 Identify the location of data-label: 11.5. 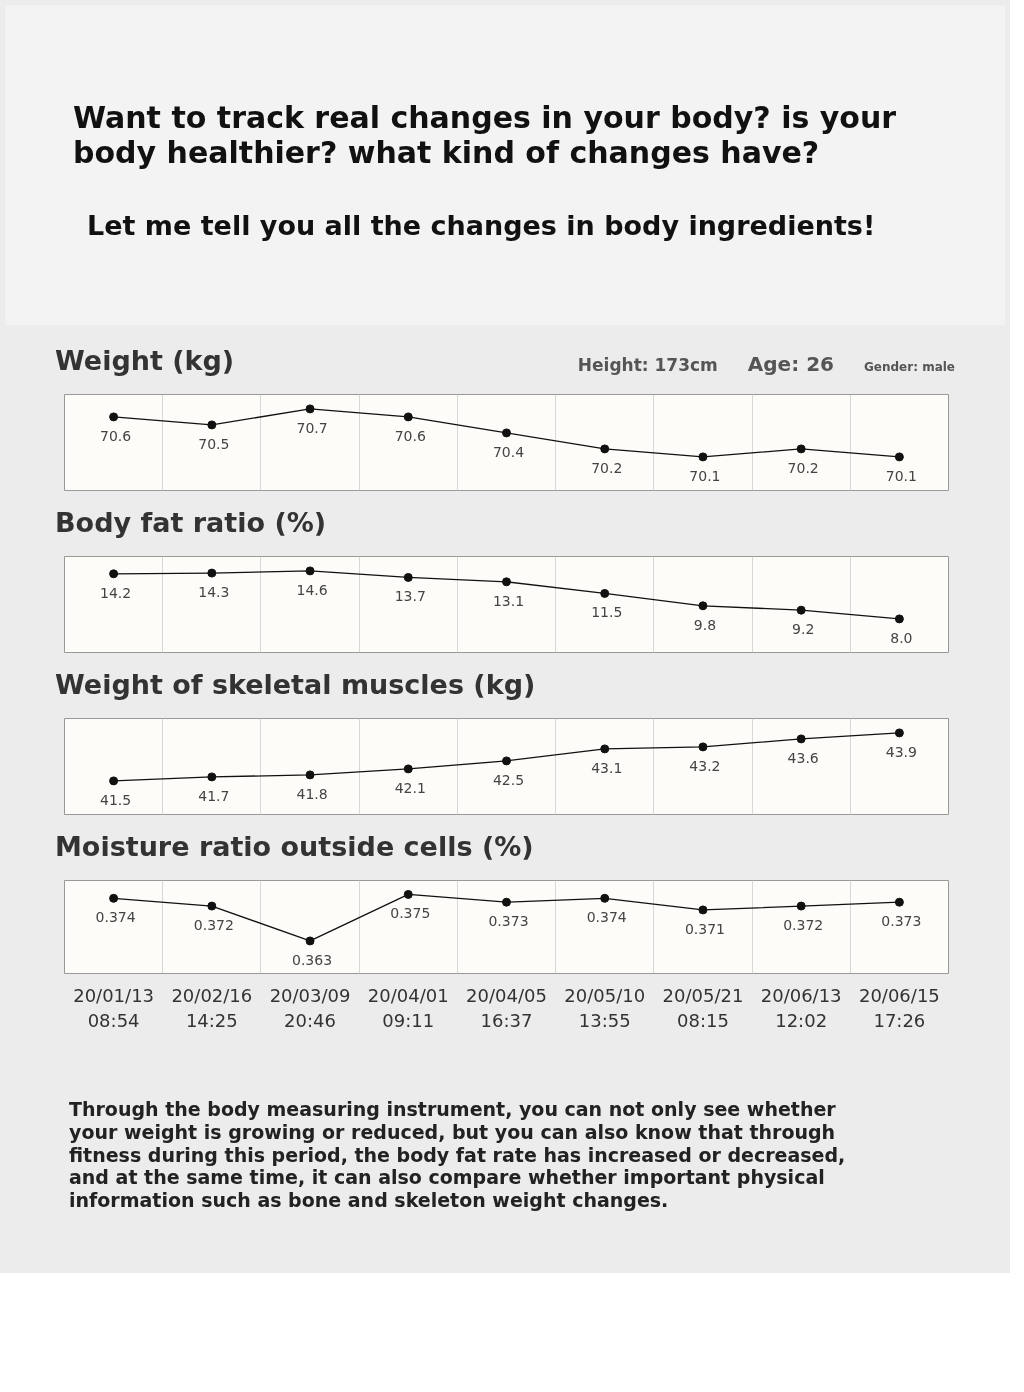
(607, 612).